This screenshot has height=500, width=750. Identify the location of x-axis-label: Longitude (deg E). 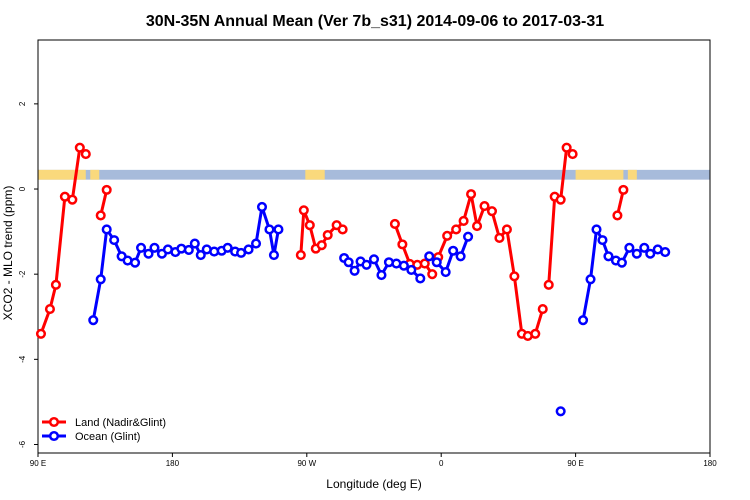
(373, 484).